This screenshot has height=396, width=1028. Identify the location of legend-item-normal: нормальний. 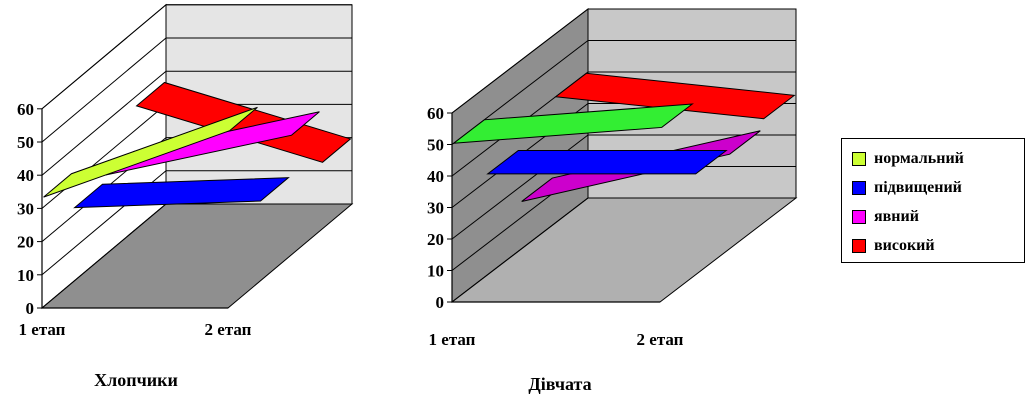
(908, 159).